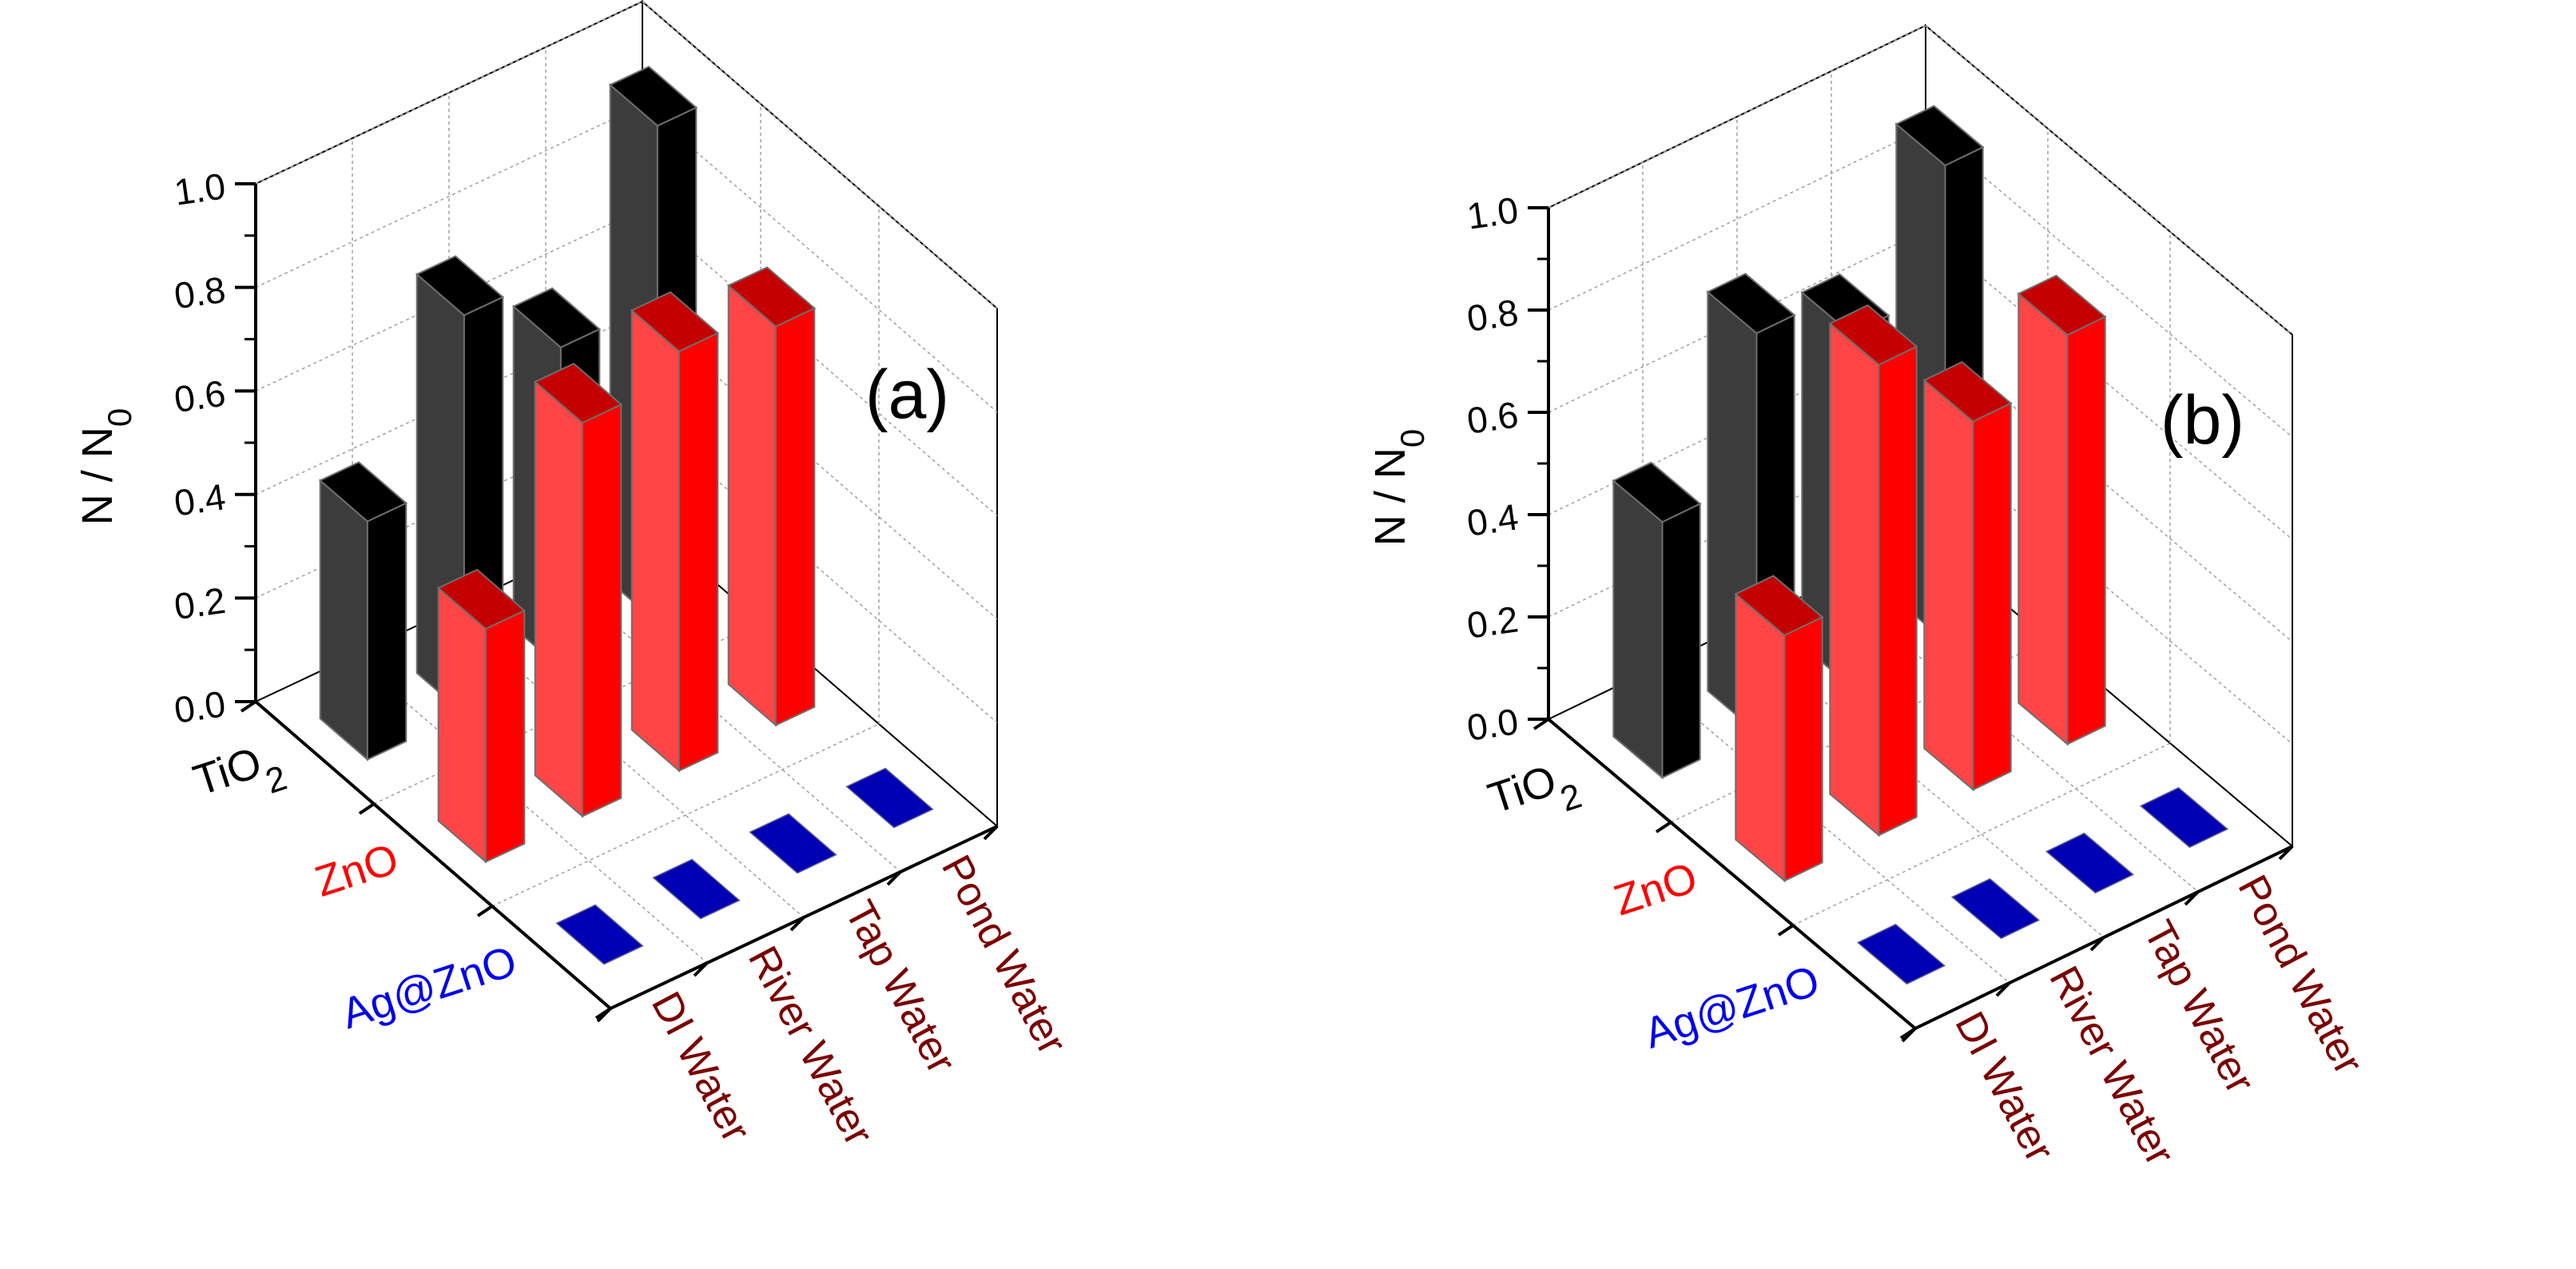  What do you see at coordinates (200, 292) in the screenshot?
I see `y-tick-label: 0.8` at bounding box center [200, 292].